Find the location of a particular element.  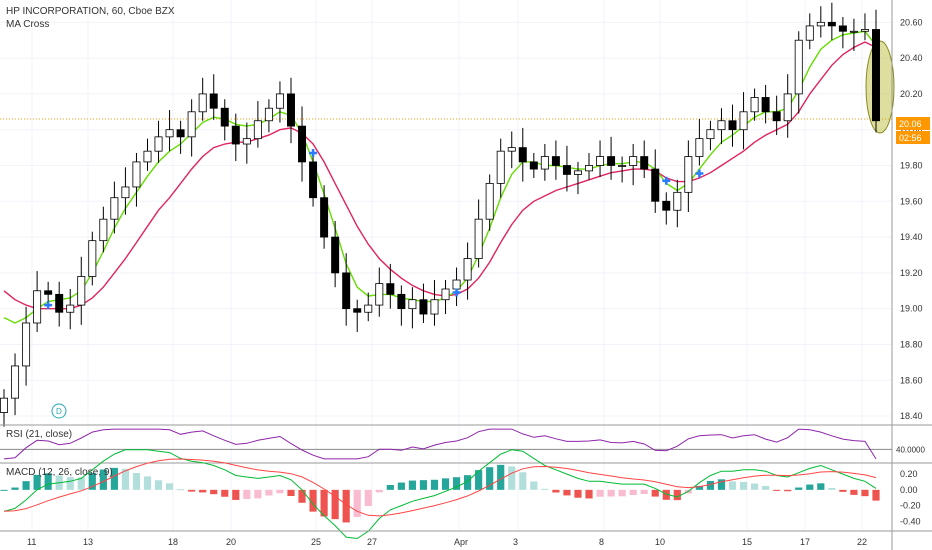

time-tick-label: 22 is located at coordinates (862, 542).